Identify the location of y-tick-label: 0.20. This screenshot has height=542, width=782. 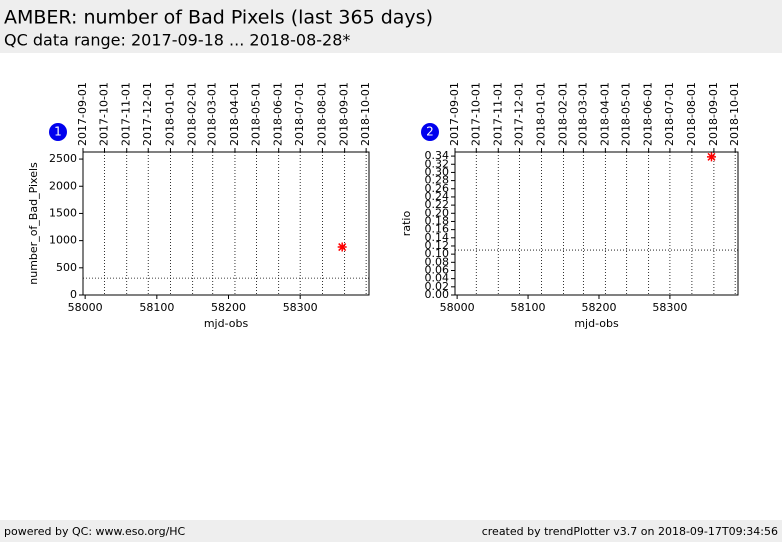
(437, 212).